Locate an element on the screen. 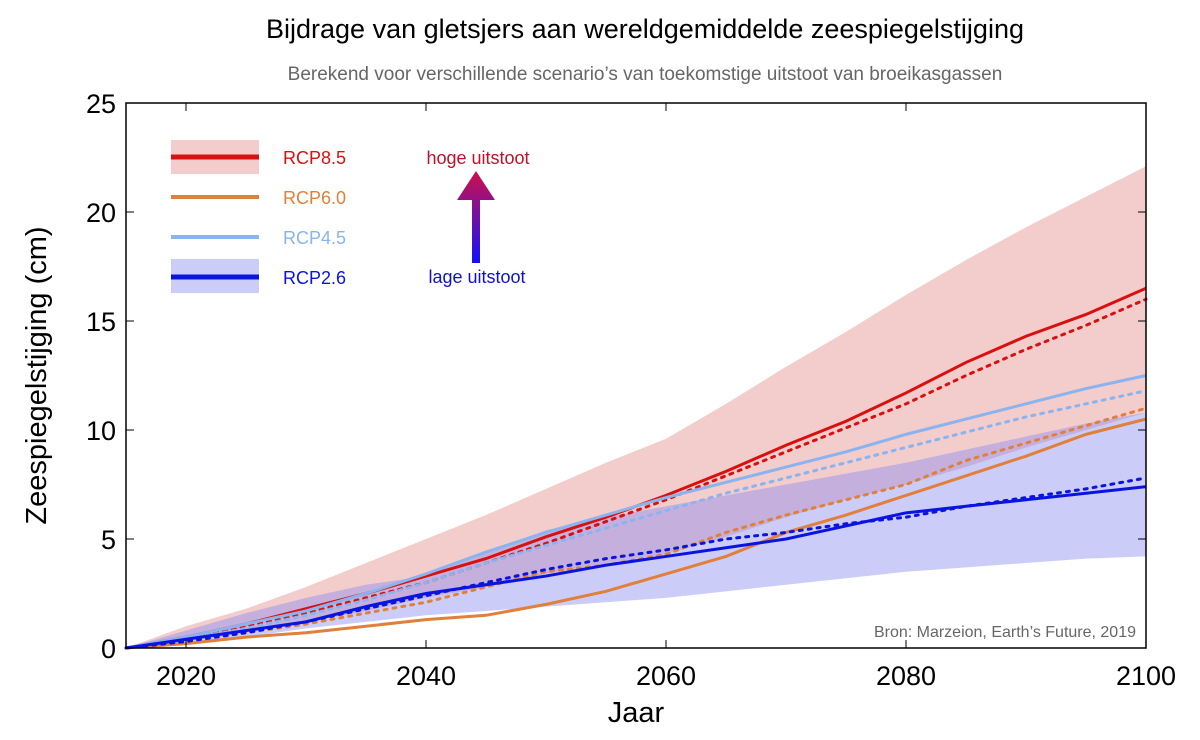 This screenshot has height=740, width=1200. y-tick-label: 25 is located at coordinates (101, 104).